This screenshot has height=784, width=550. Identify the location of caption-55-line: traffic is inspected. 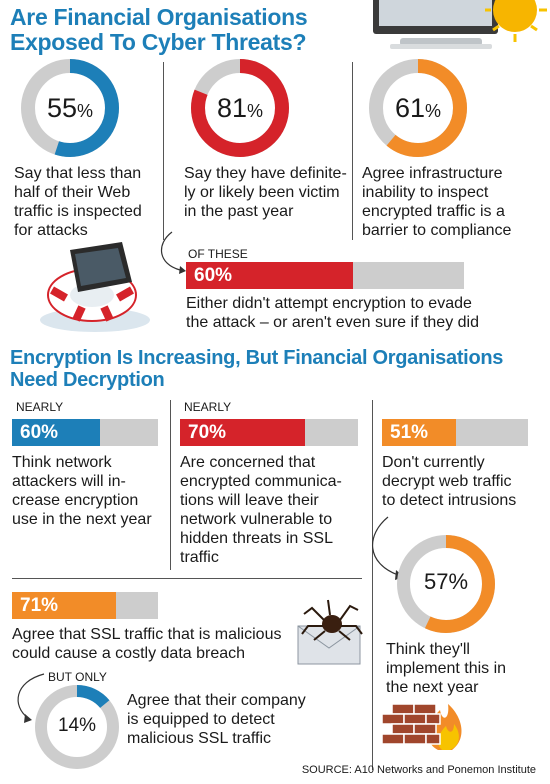
(78, 211).